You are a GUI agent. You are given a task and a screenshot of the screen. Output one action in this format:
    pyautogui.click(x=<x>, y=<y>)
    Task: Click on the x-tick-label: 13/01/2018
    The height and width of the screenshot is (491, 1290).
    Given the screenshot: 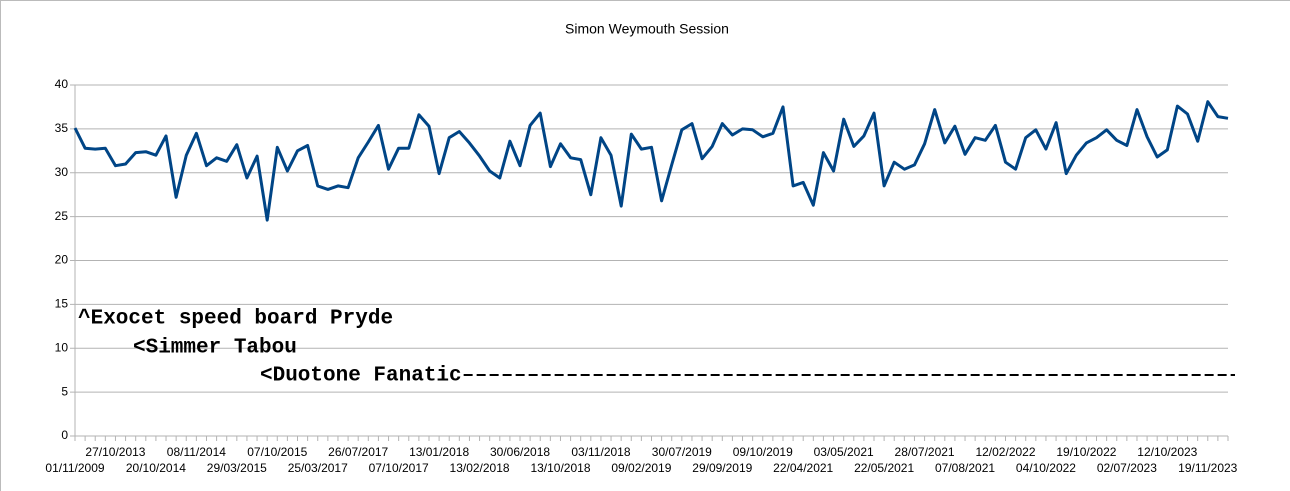 What is the action you would take?
    pyautogui.click(x=439, y=452)
    